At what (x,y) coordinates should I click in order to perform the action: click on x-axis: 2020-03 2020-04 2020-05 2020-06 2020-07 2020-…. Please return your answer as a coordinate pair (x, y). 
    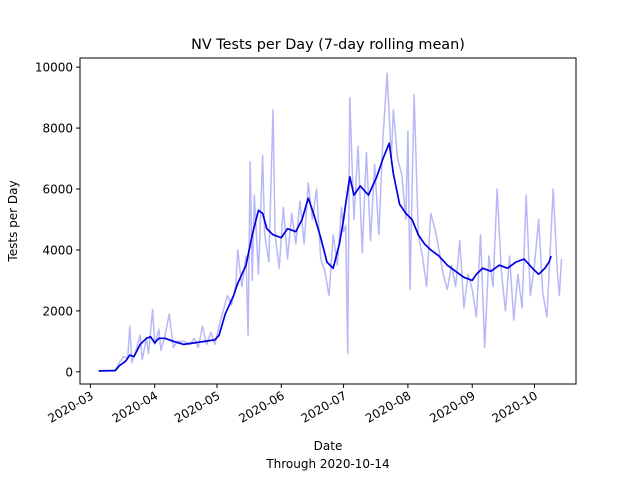
    Looking at the image, I should click on (292, 405).